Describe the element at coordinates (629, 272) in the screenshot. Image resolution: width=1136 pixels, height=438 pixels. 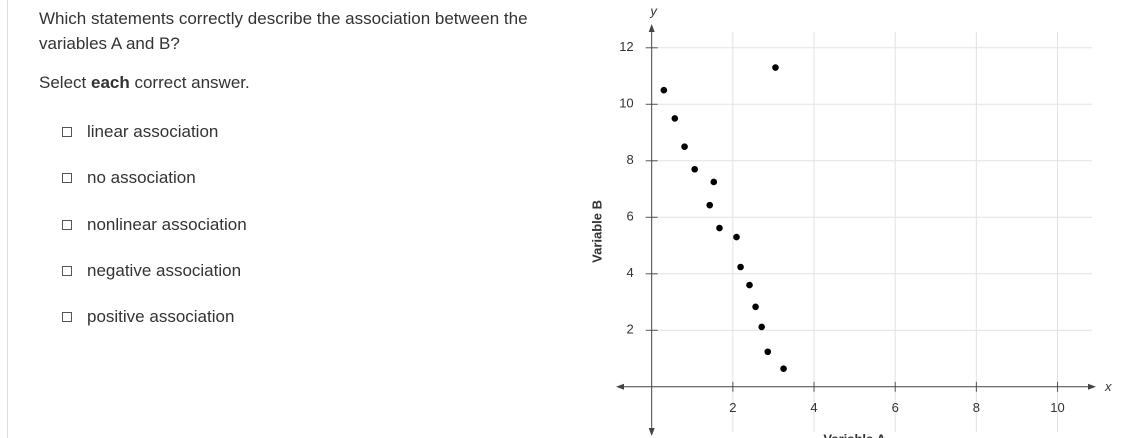
I see `y-tick-label: 4` at that location.